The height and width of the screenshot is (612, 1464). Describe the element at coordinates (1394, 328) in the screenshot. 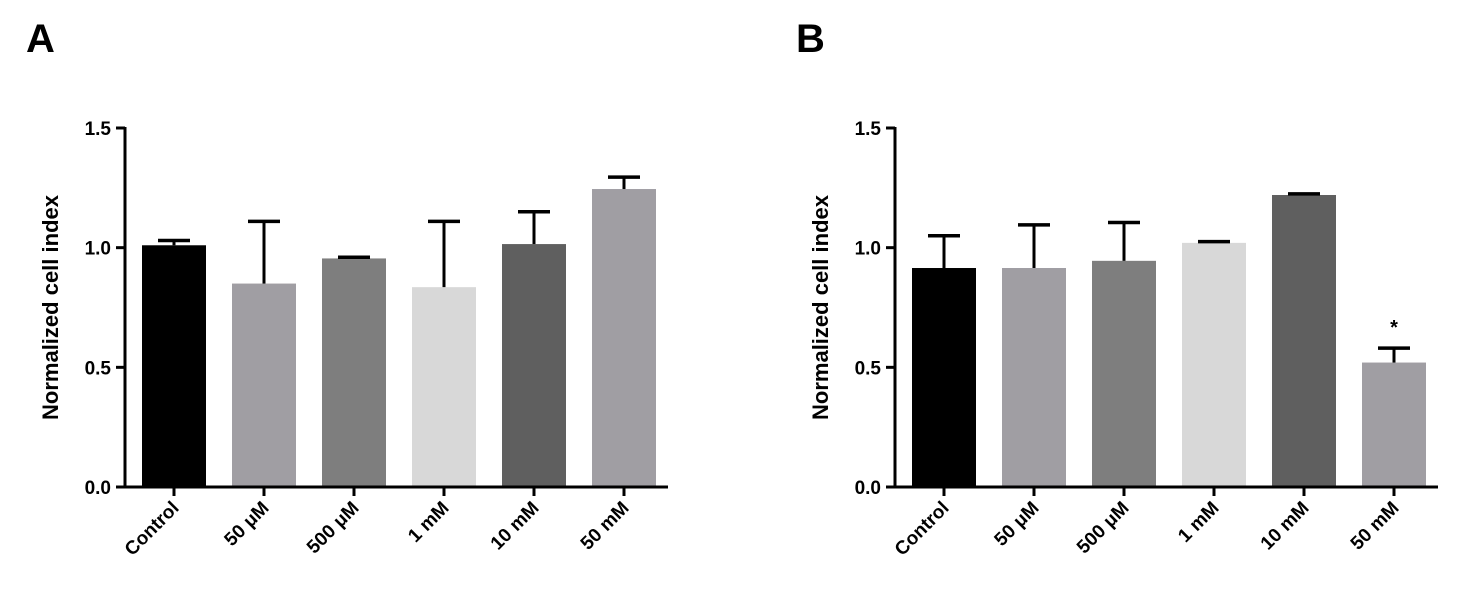

I see `chart-b-significance-marker: *` at that location.